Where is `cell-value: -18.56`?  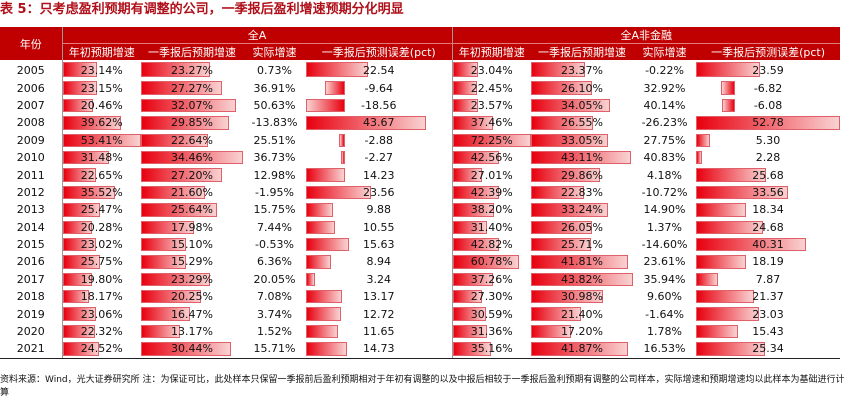
cell-value: -18.56 is located at coordinates (379, 105).